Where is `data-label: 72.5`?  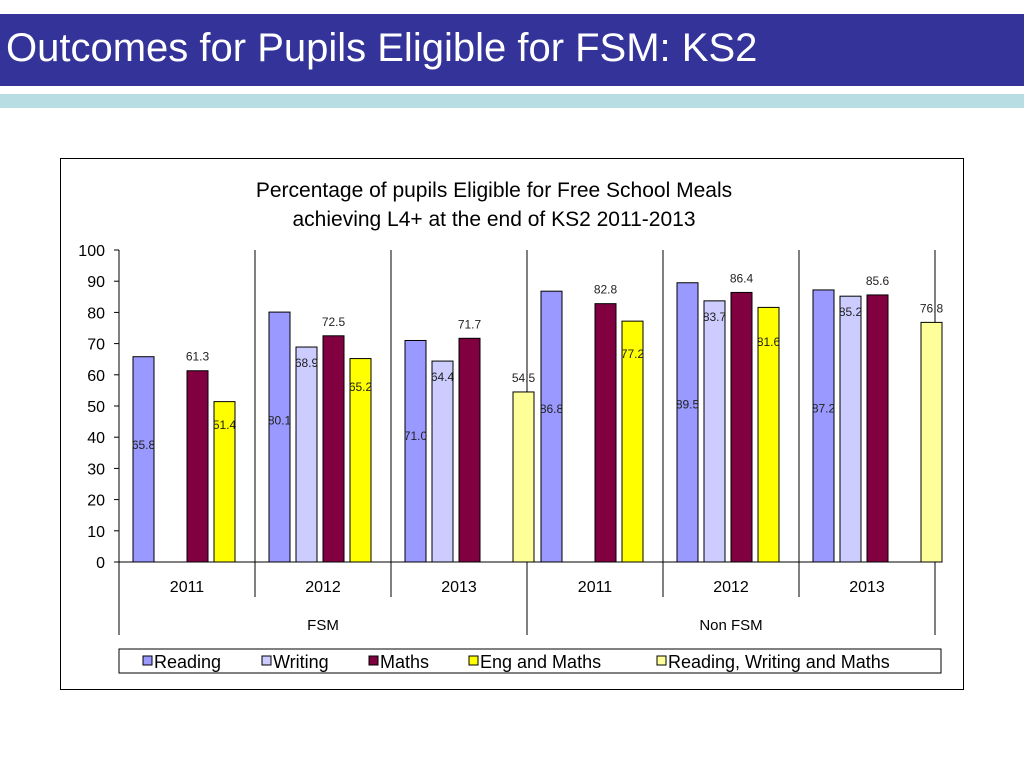
data-label: 72.5 is located at coordinates (334, 322).